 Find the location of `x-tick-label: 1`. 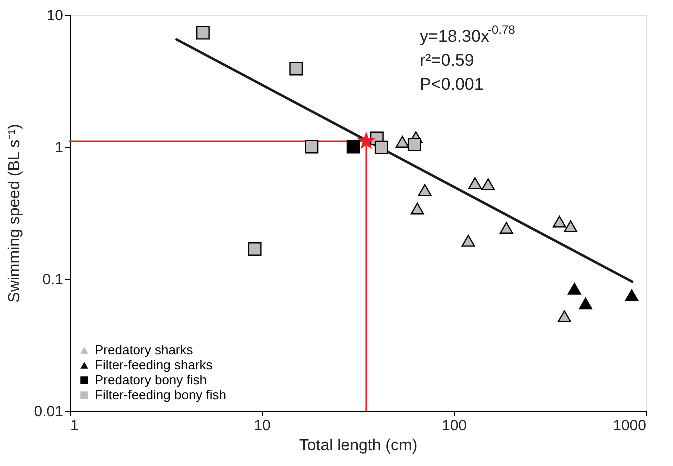

x-tick-label: 1 is located at coordinates (74, 426).